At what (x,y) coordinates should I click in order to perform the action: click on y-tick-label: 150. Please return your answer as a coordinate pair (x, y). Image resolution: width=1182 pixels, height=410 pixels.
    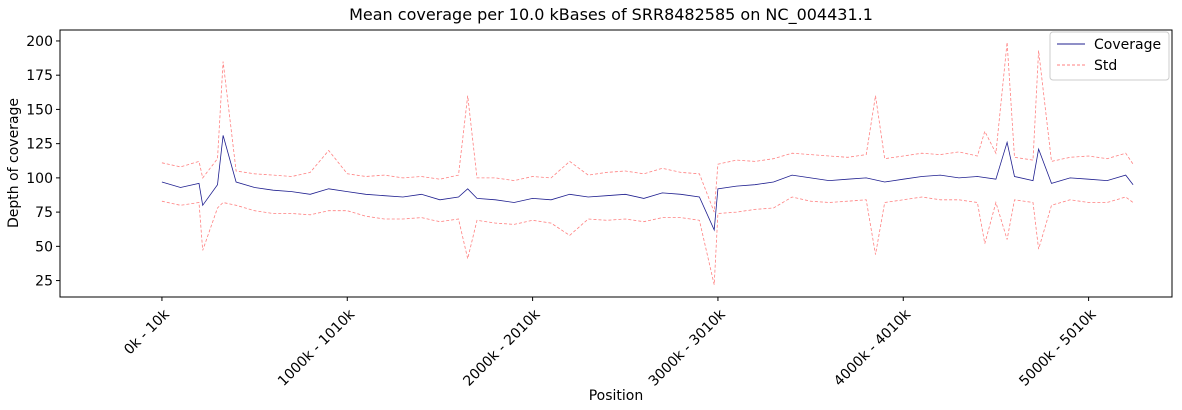
    Looking at the image, I should click on (39, 110).